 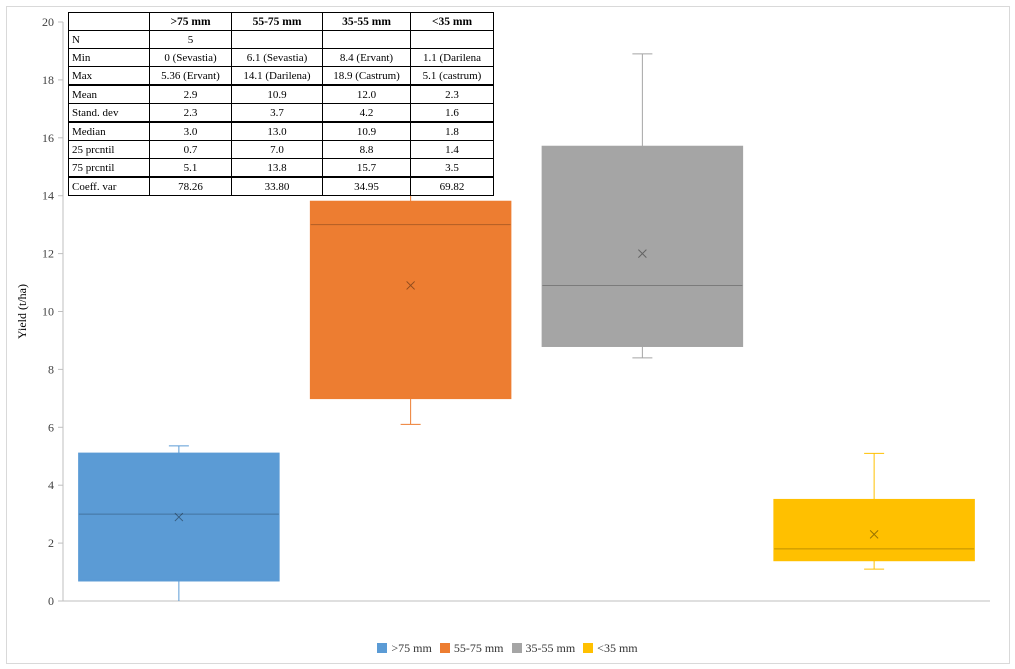 What do you see at coordinates (452, 57) in the screenshot?
I see `table-cell: 1.1 (Darilena` at bounding box center [452, 57].